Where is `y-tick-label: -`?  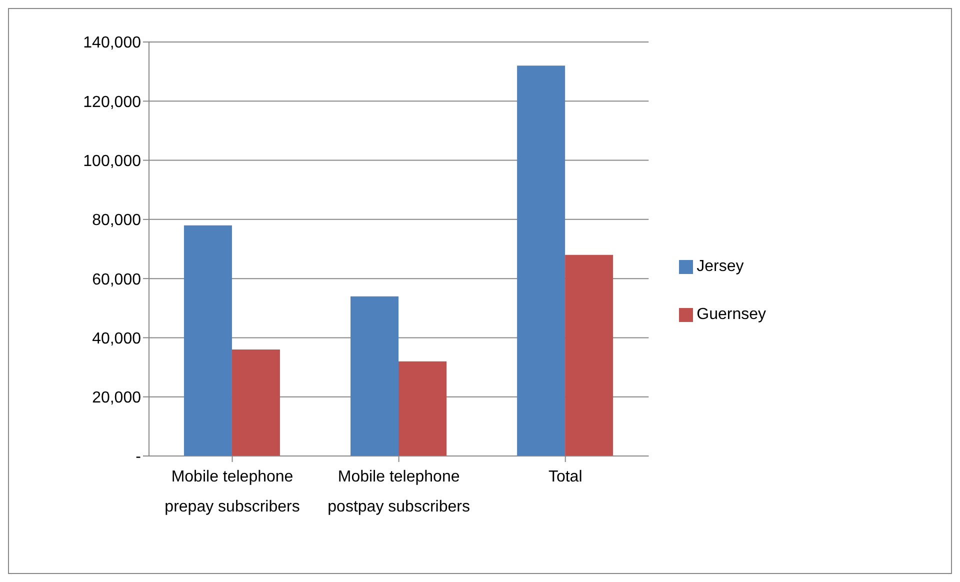 y-tick-label: - is located at coordinates (138, 457).